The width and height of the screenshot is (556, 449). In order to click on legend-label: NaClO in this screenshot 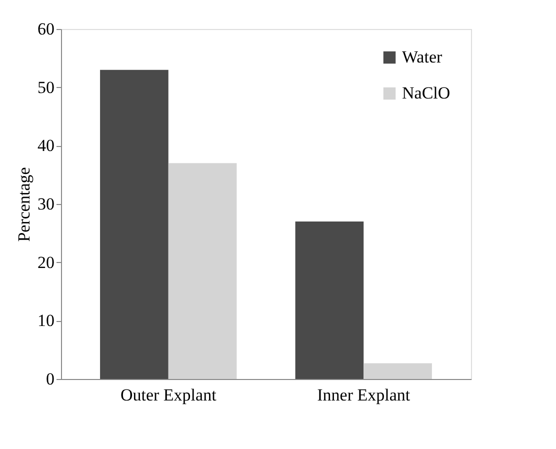, I will do `click(426, 93)`.